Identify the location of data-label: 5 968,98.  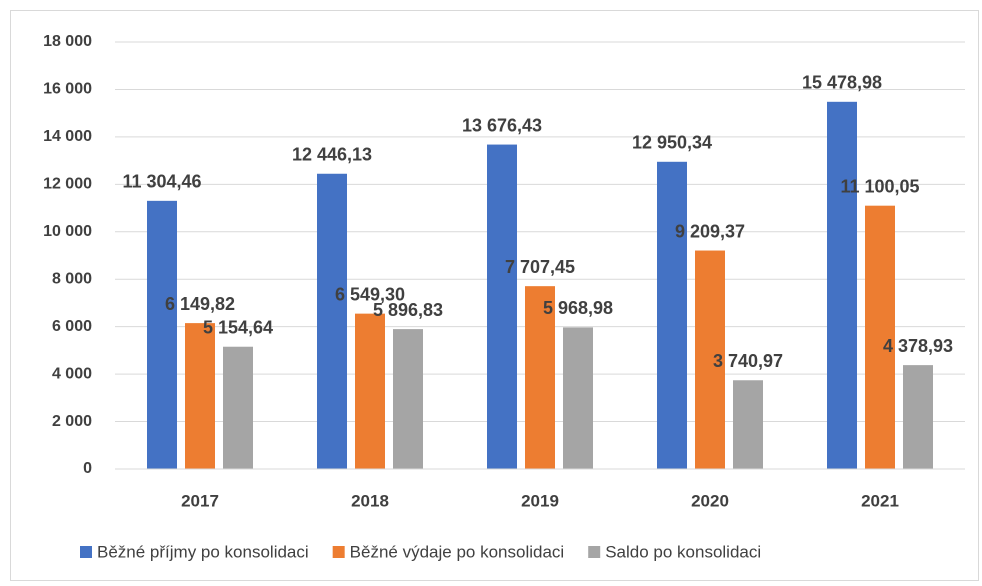
(578, 308).